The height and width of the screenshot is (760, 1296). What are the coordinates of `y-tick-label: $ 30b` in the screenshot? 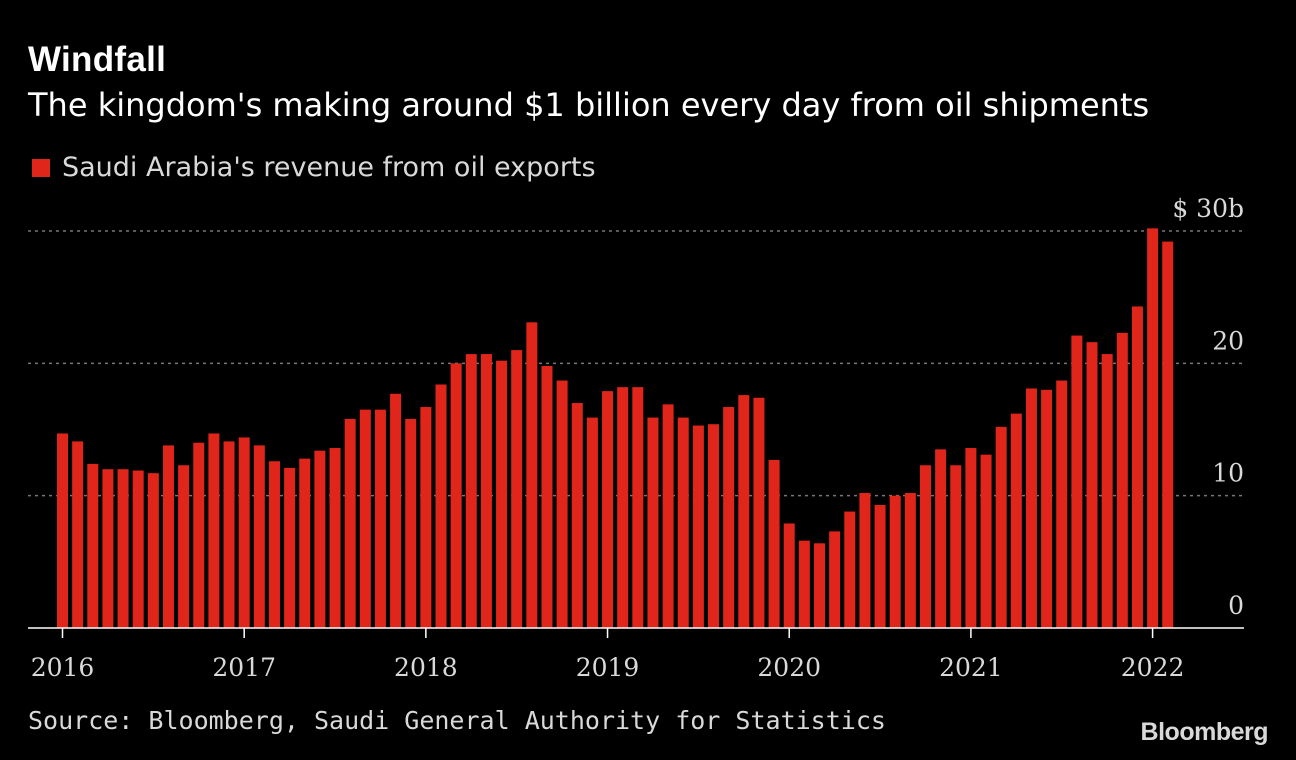 It's located at (1208, 208).